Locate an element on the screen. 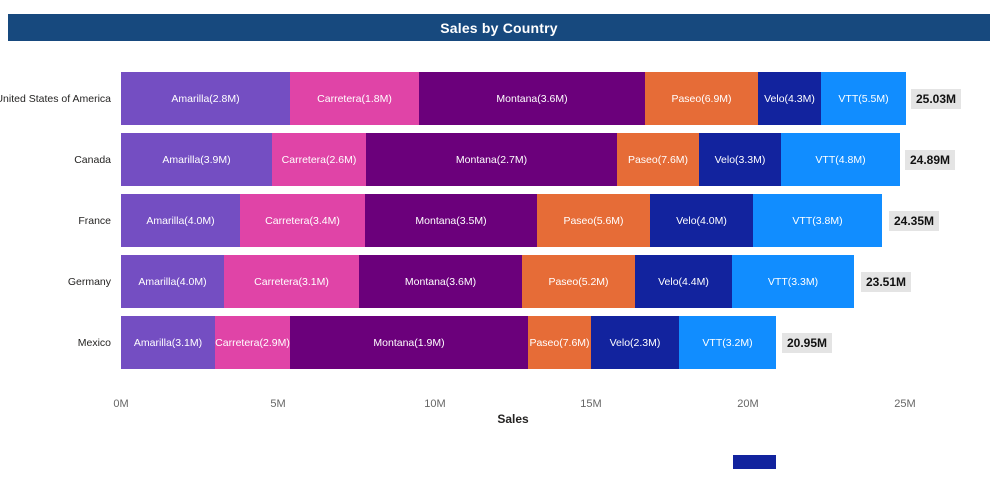 The width and height of the screenshot is (998, 486). bar-segment-montana: Montana(2.7M) is located at coordinates (491, 159).